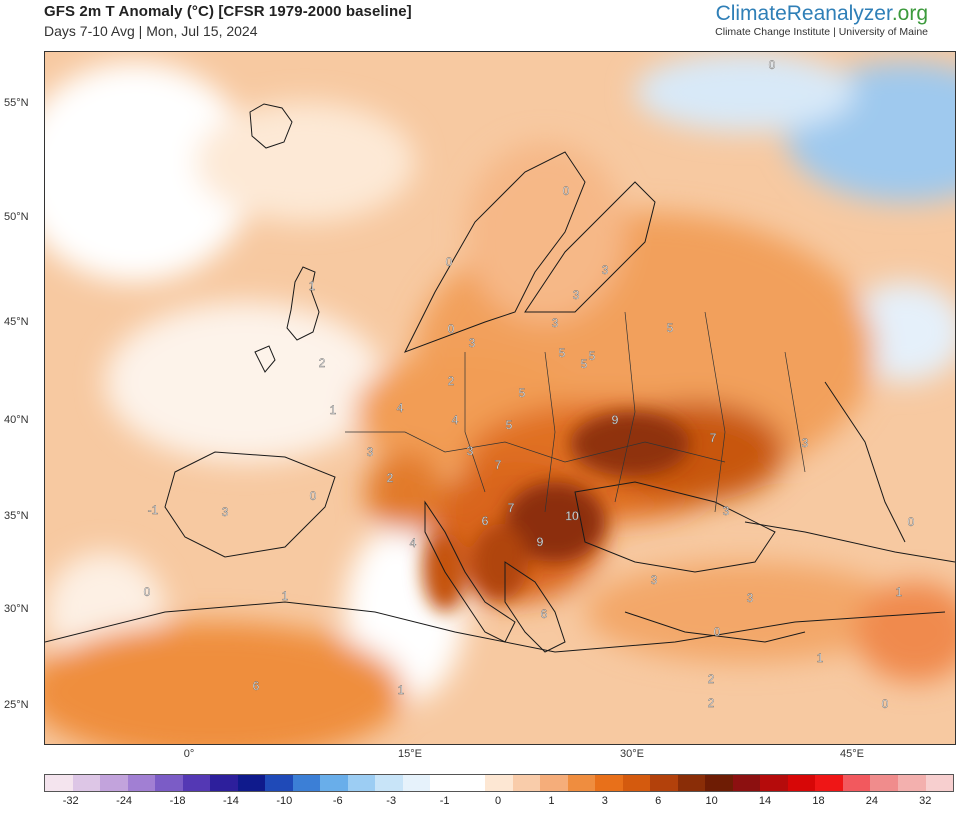 The width and height of the screenshot is (960, 820). What do you see at coordinates (852, 754) in the screenshot?
I see `lon-label-45e: 45°E` at bounding box center [852, 754].